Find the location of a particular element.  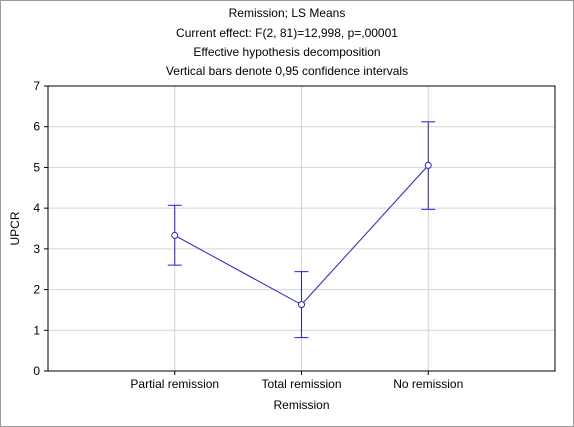

y-tick-label: 1 is located at coordinates (36, 330).